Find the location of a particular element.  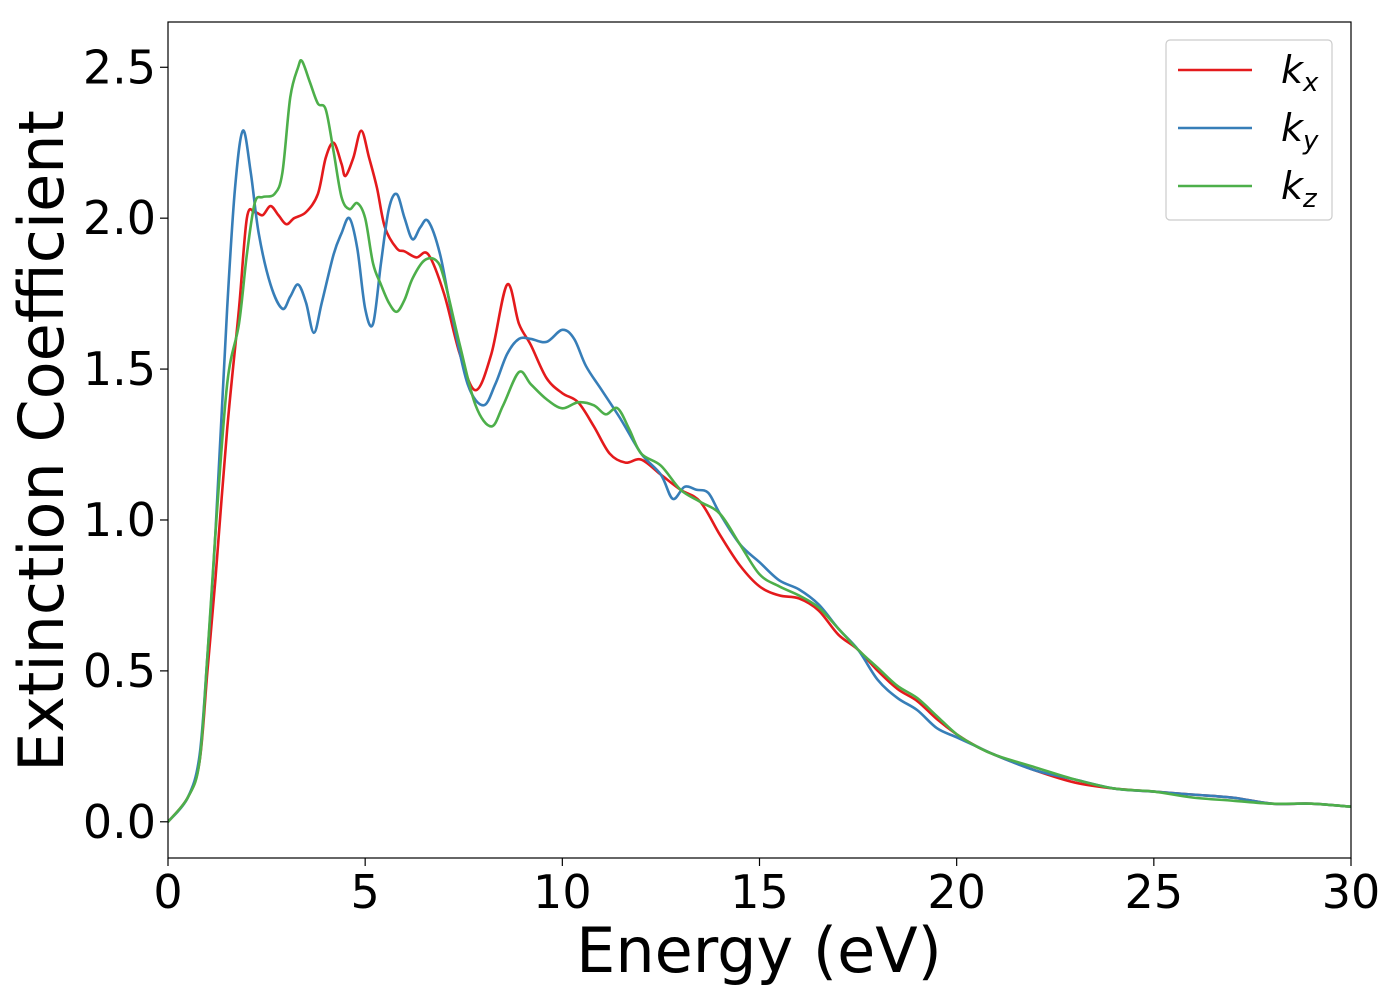

y-tick-label: 1.5 is located at coordinates (119, 369).